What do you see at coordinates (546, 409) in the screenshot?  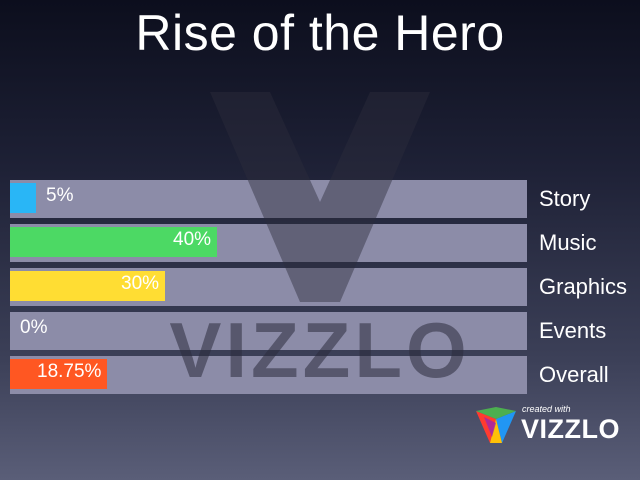 I see `brand-created-with: created with` at bounding box center [546, 409].